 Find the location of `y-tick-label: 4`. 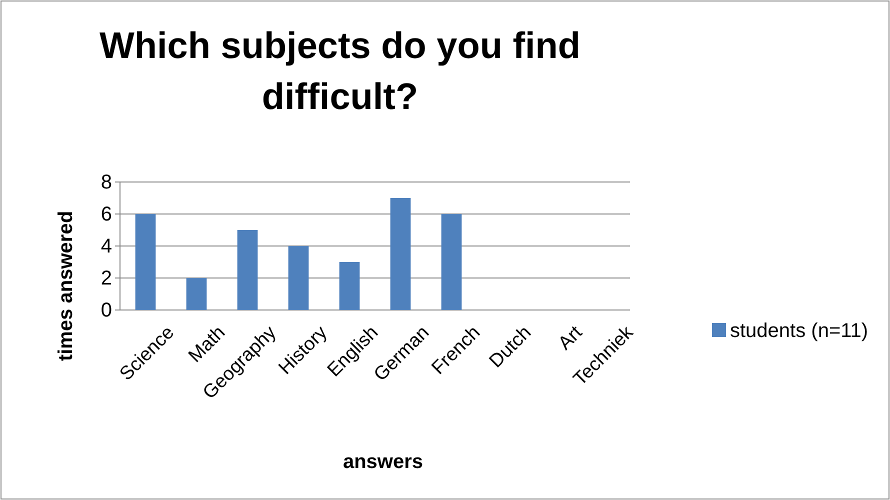

y-tick-label: 4 is located at coordinates (106, 246).